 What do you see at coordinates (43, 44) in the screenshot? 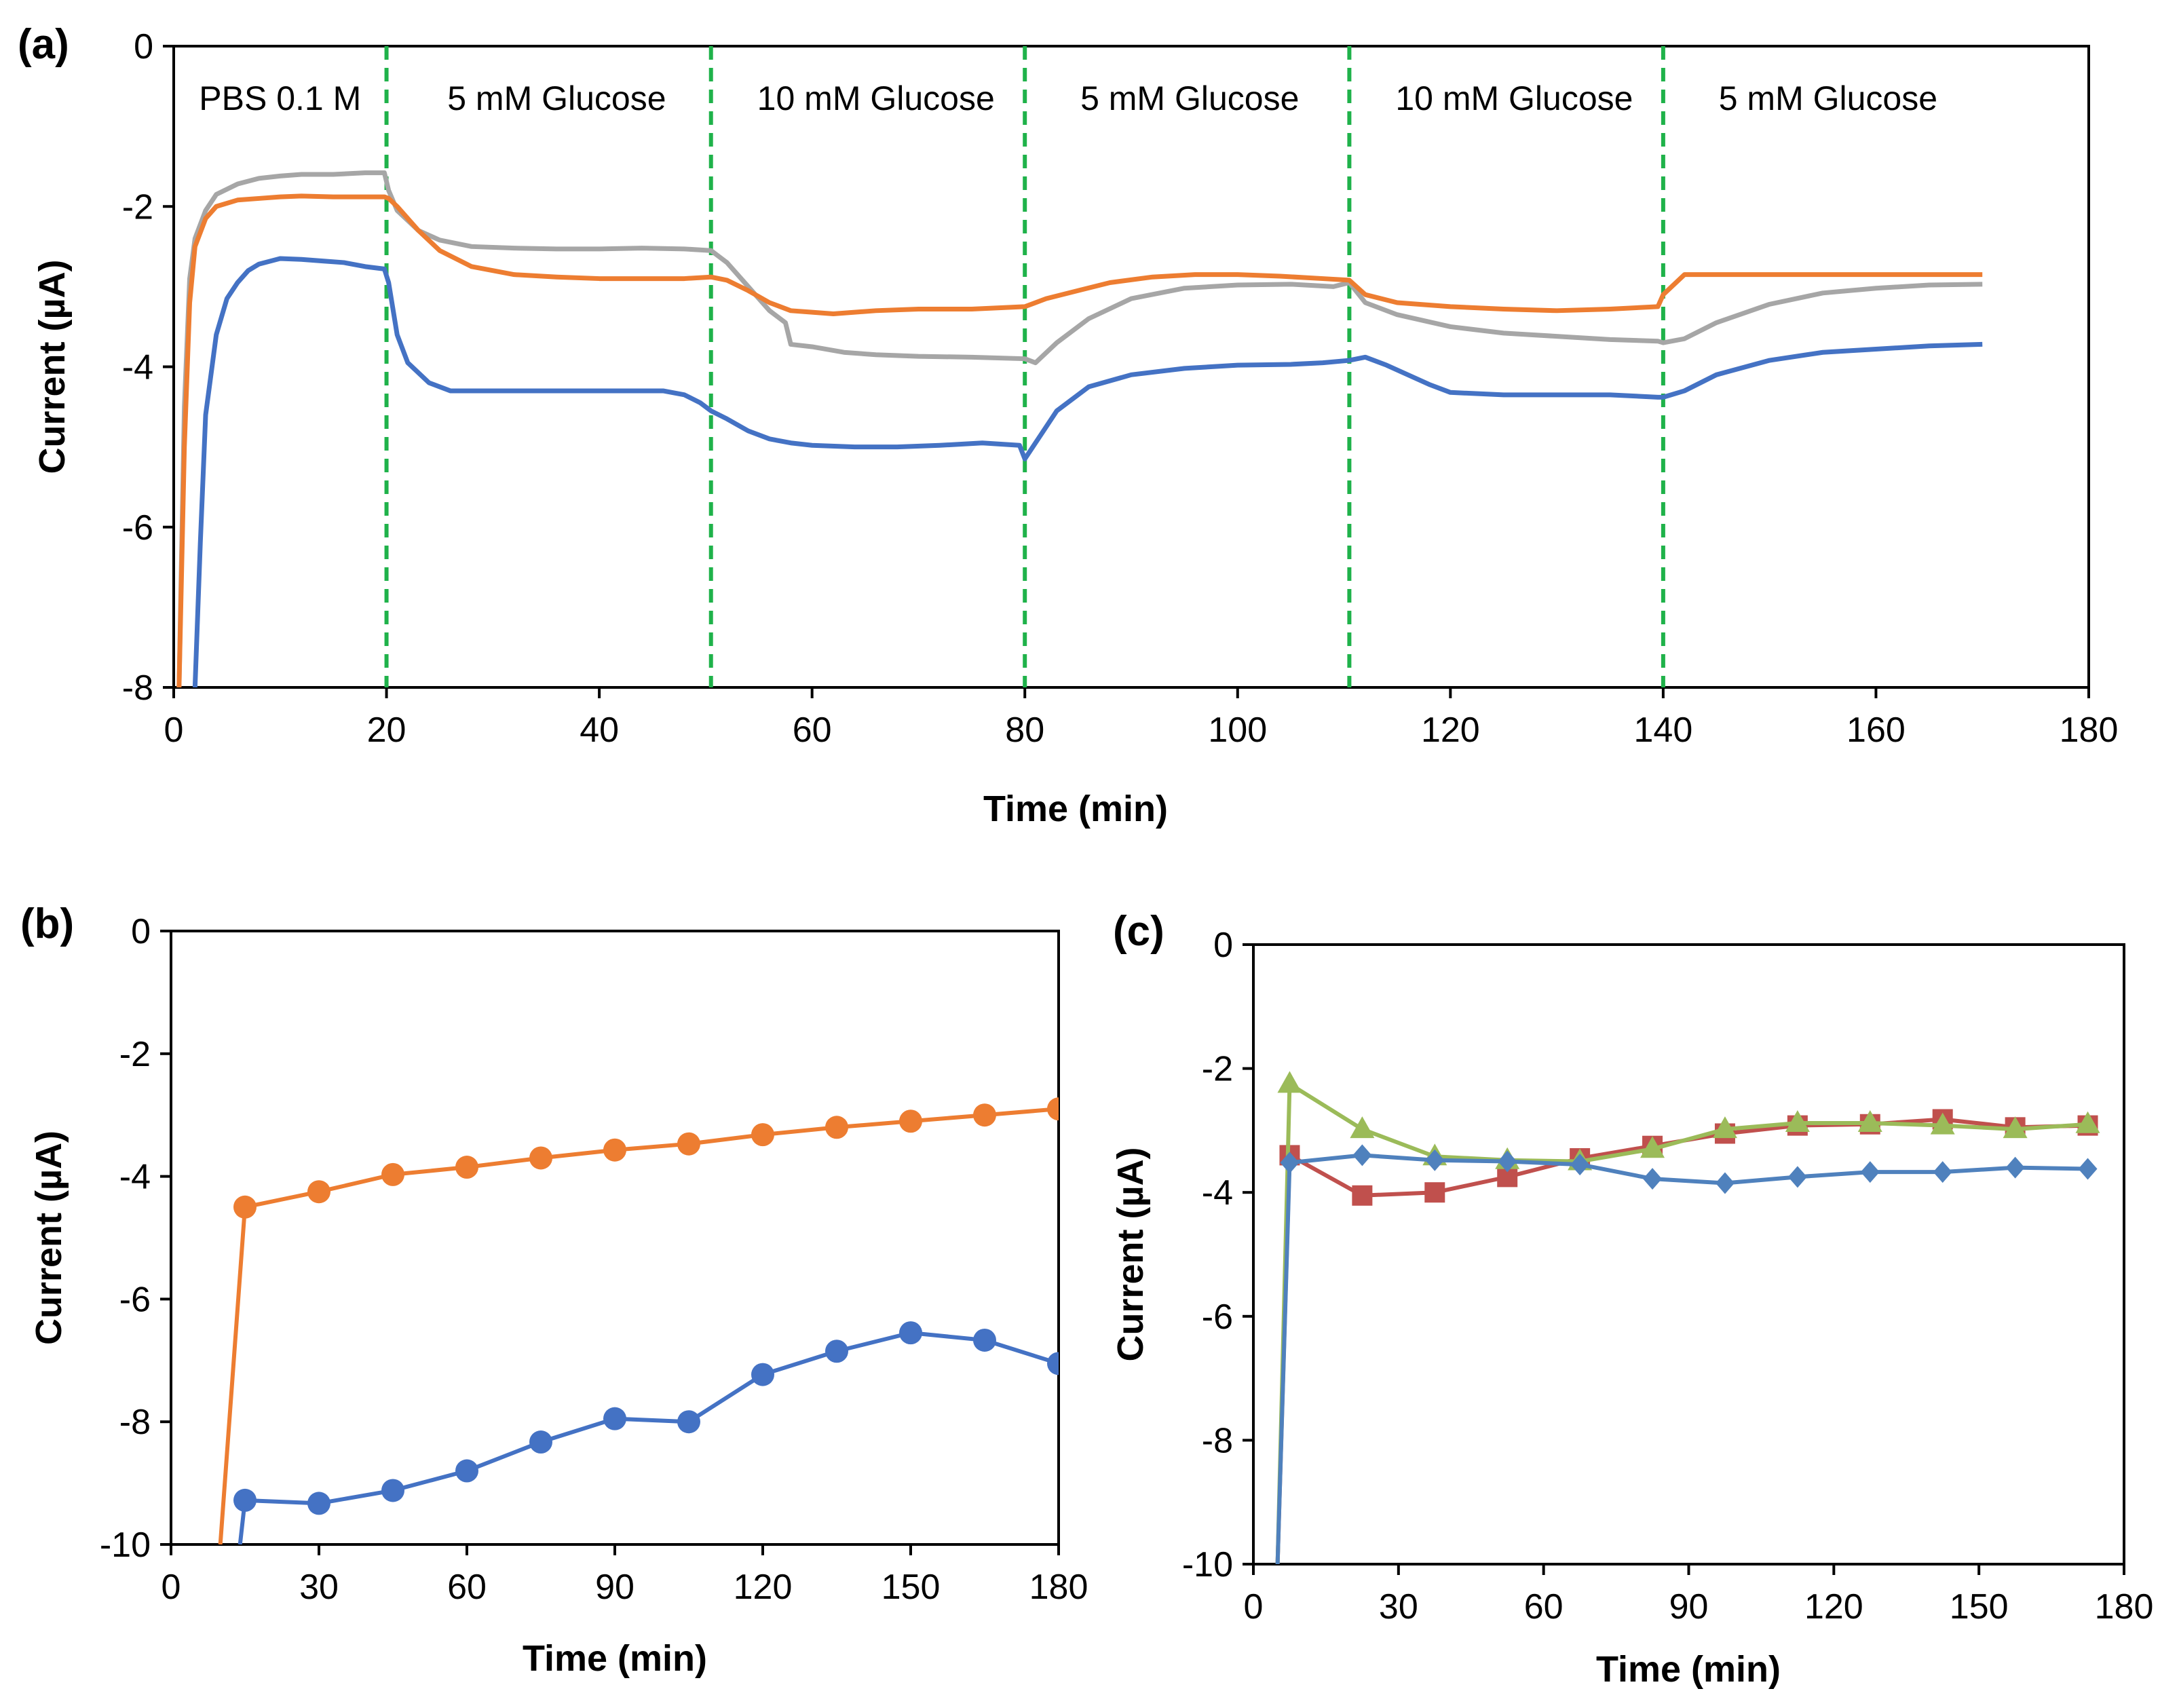
I see `panel-label: (a)` at bounding box center [43, 44].